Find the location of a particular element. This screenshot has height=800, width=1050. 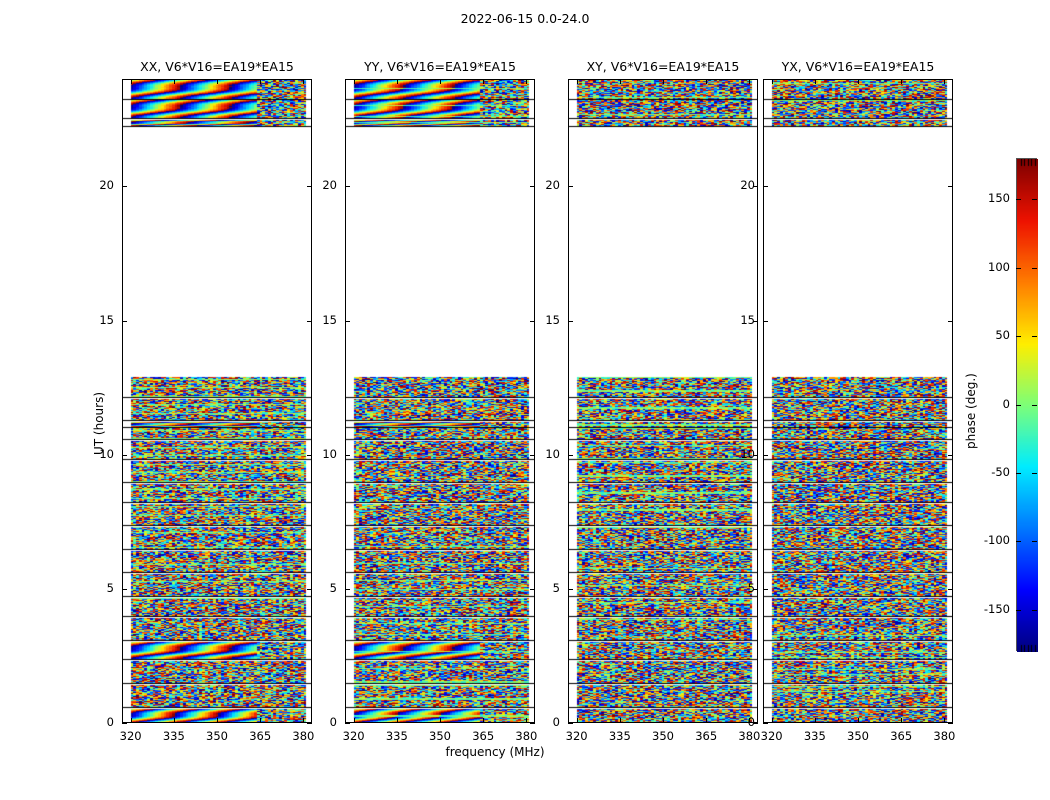

y-tick-label-yx-10: 10 is located at coordinates (747, 453).